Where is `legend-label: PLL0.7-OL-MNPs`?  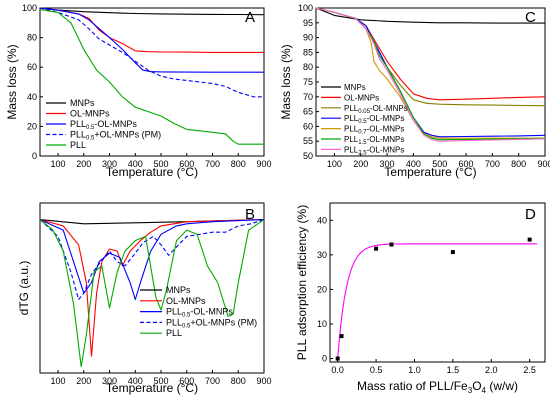
legend-label: PLL0.7-OL-MNPs is located at coordinates (374, 130).